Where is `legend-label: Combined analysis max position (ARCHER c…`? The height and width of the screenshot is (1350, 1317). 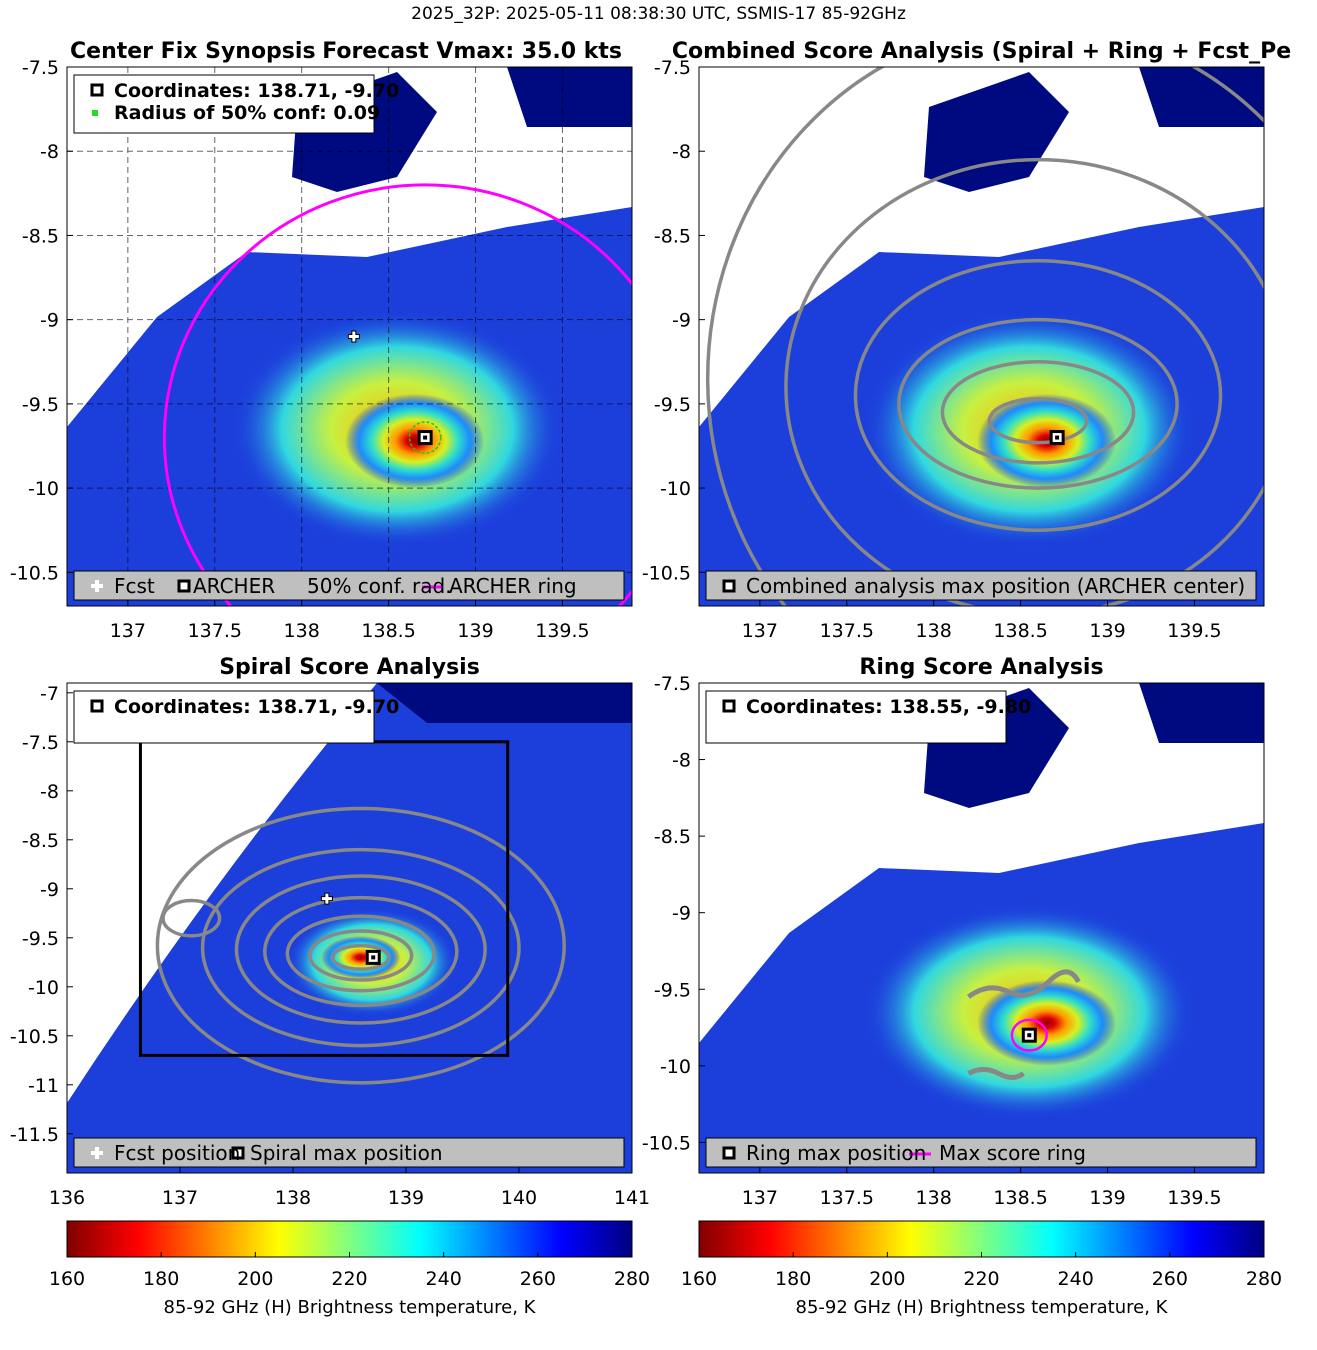
legend-label: Combined analysis max position (ARCHER c… is located at coordinates (995, 586).